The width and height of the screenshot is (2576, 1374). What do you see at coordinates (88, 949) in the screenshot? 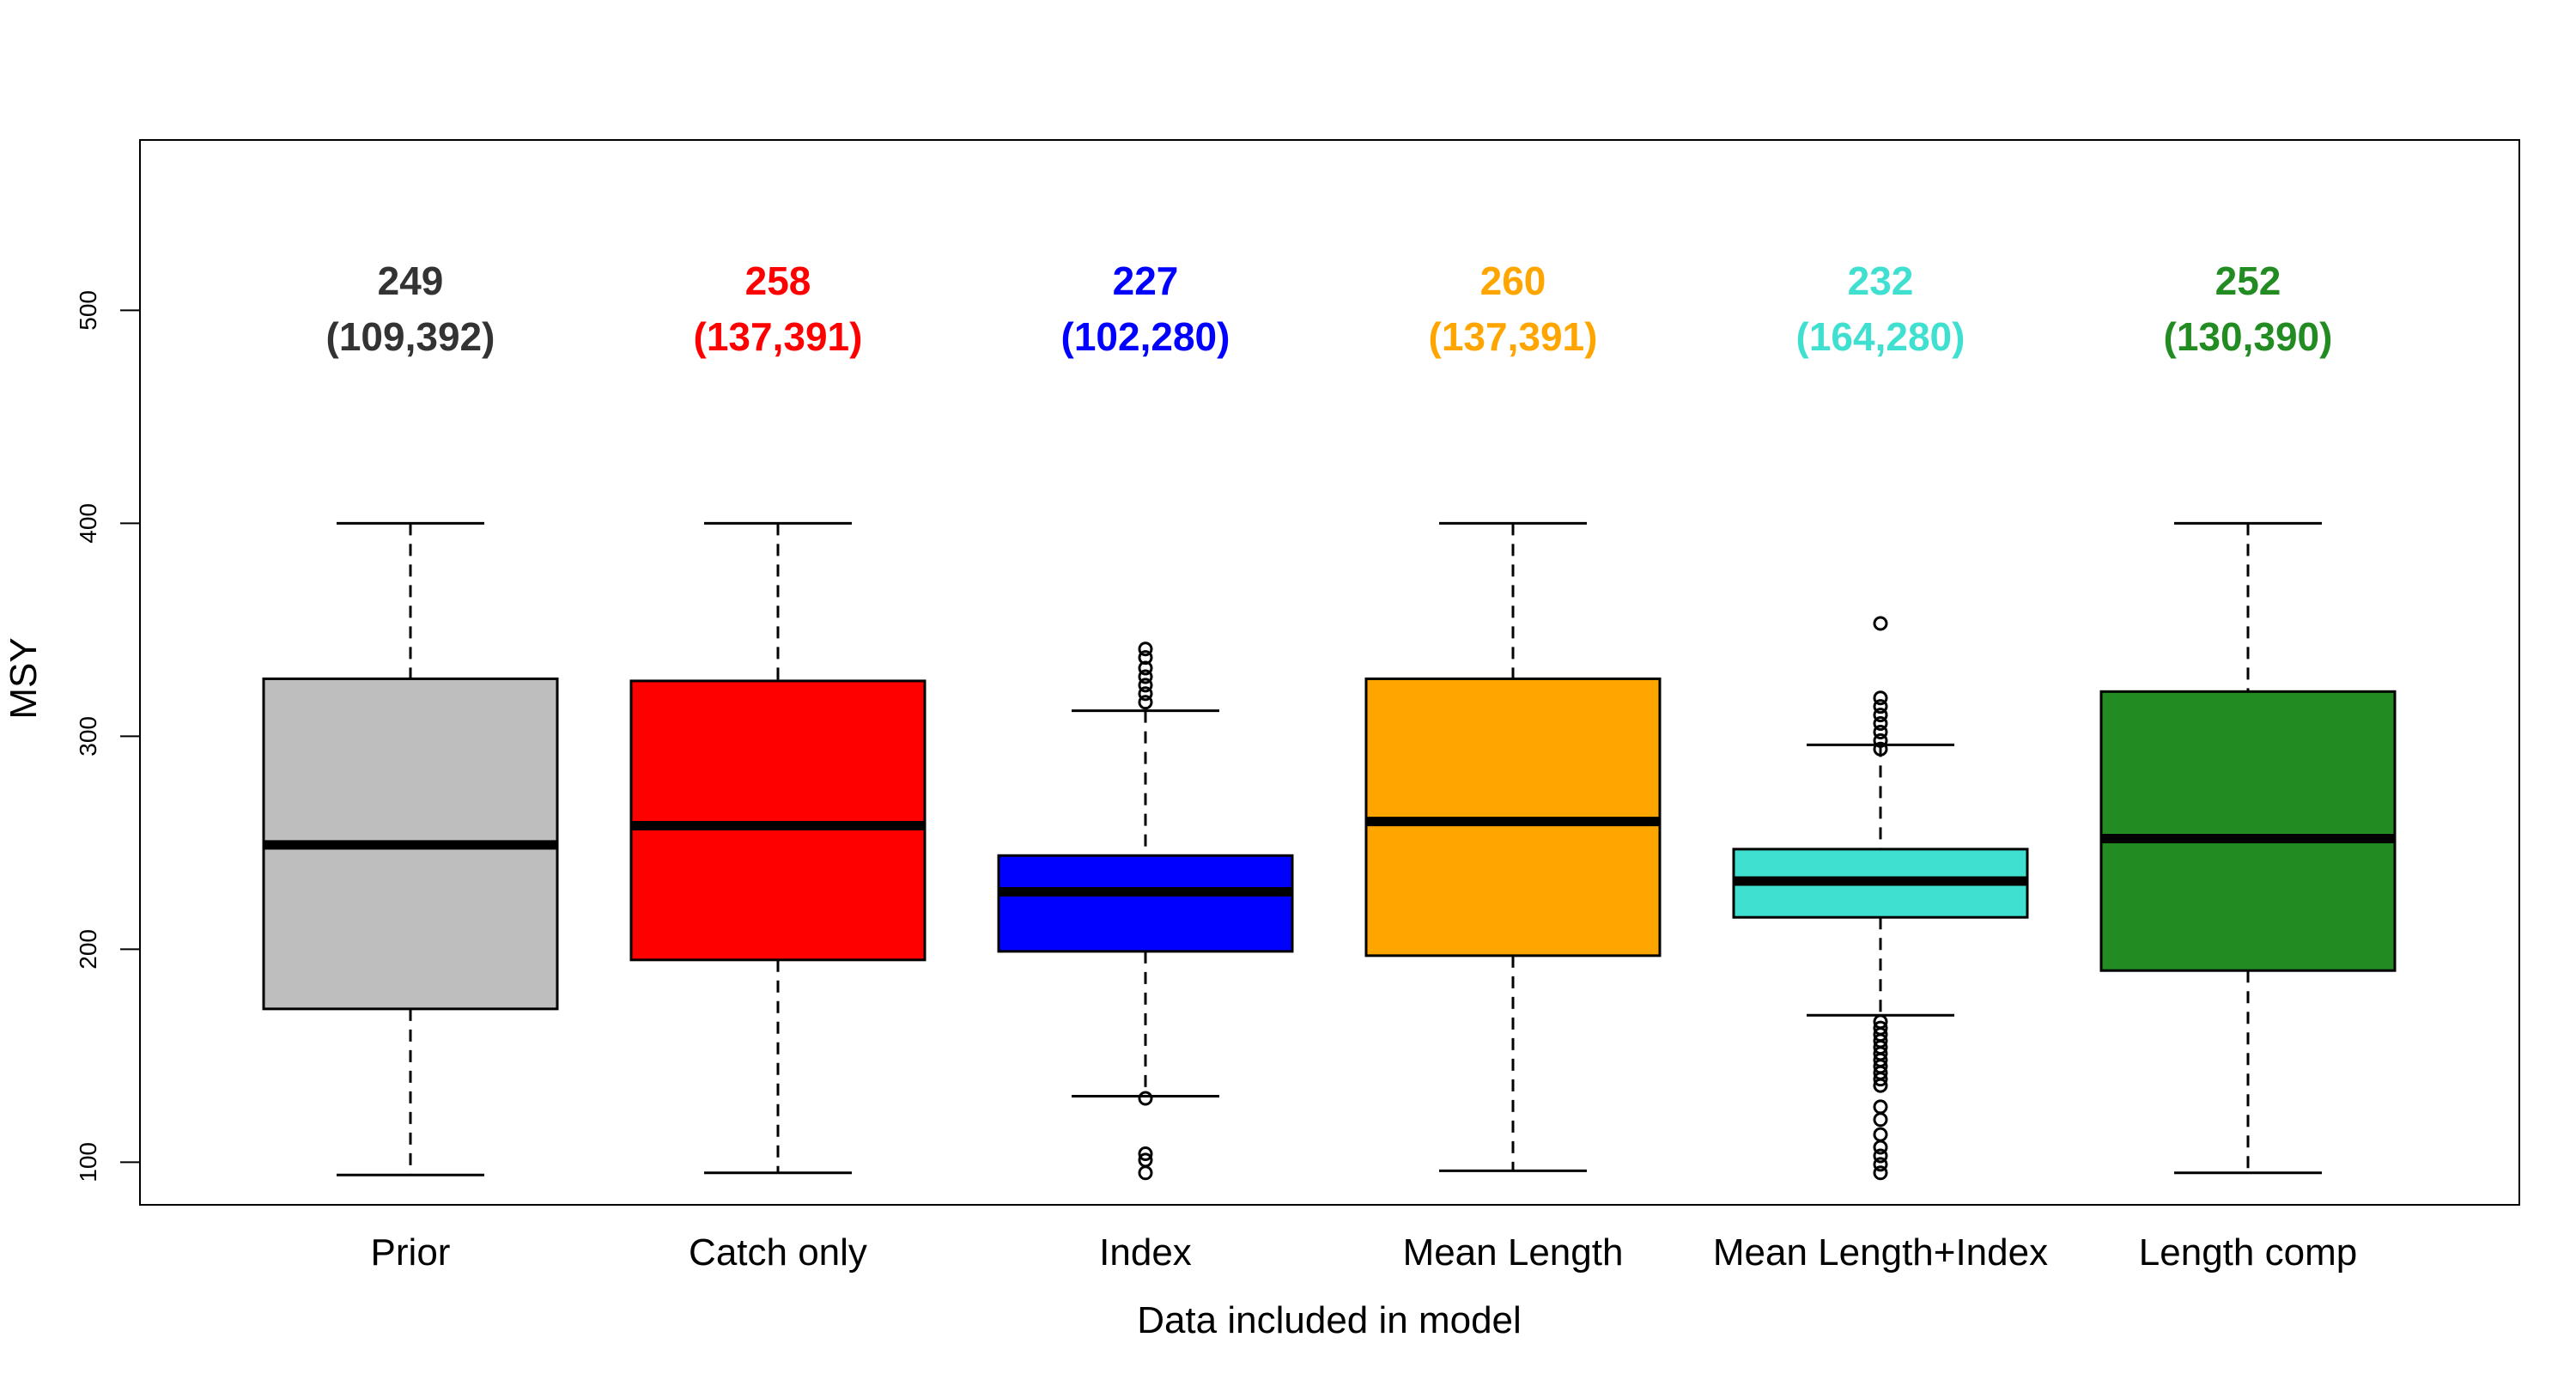
I see `y-tick-label: 200` at bounding box center [88, 949].